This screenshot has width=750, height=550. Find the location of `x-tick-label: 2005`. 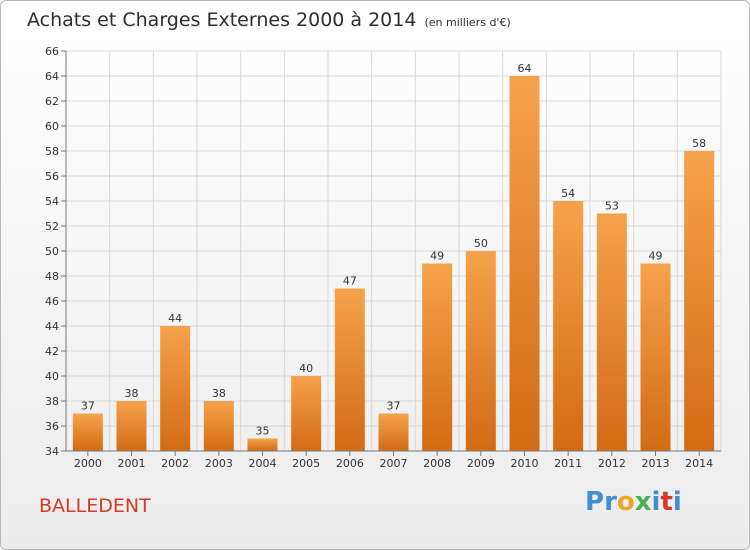

x-tick-label: 2005 is located at coordinates (306, 463).